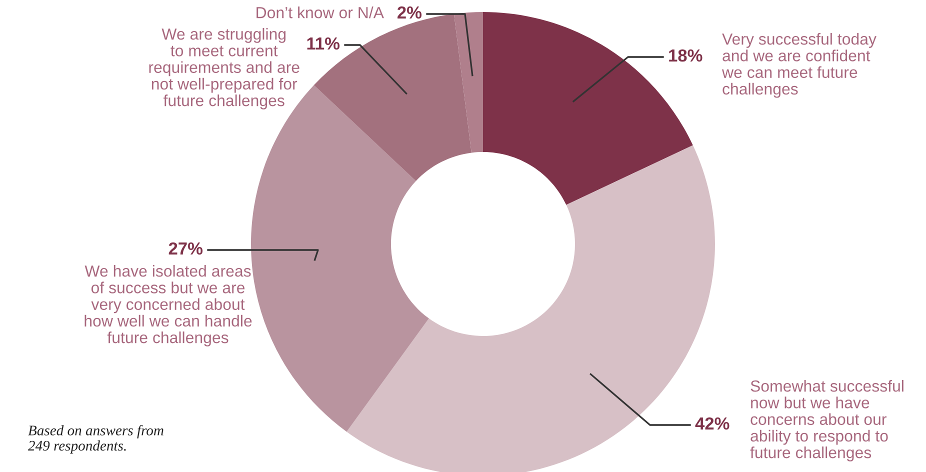 This screenshot has height=472, width=926. I want to click on slice-label: We are struggling to meet current requirements and are not well-prepared for future challenges, so click(224, 69).